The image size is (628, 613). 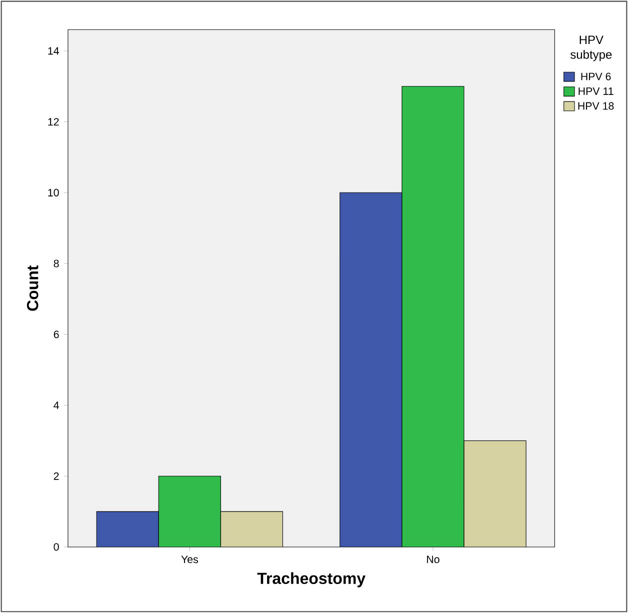 I want to click on x-axis-title: Tracheostomy, so click(x=311, y=580).